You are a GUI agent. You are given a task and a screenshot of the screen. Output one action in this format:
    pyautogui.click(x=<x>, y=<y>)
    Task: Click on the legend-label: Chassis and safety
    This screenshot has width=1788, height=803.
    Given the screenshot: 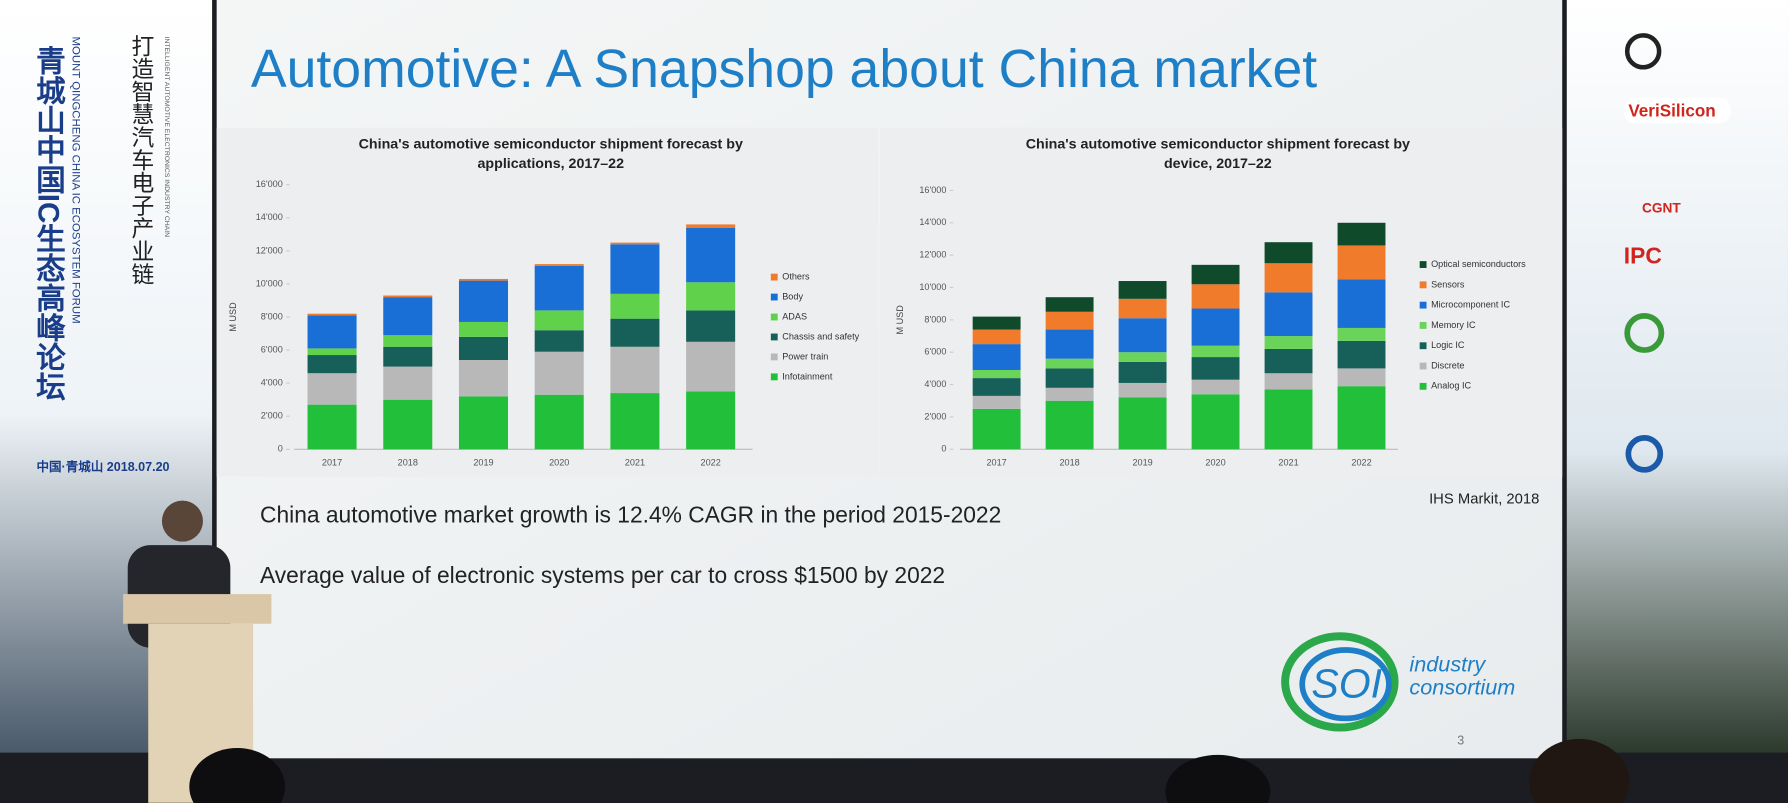 What is the action you would take?
    pyautogui.click(x=820, y=336)
    